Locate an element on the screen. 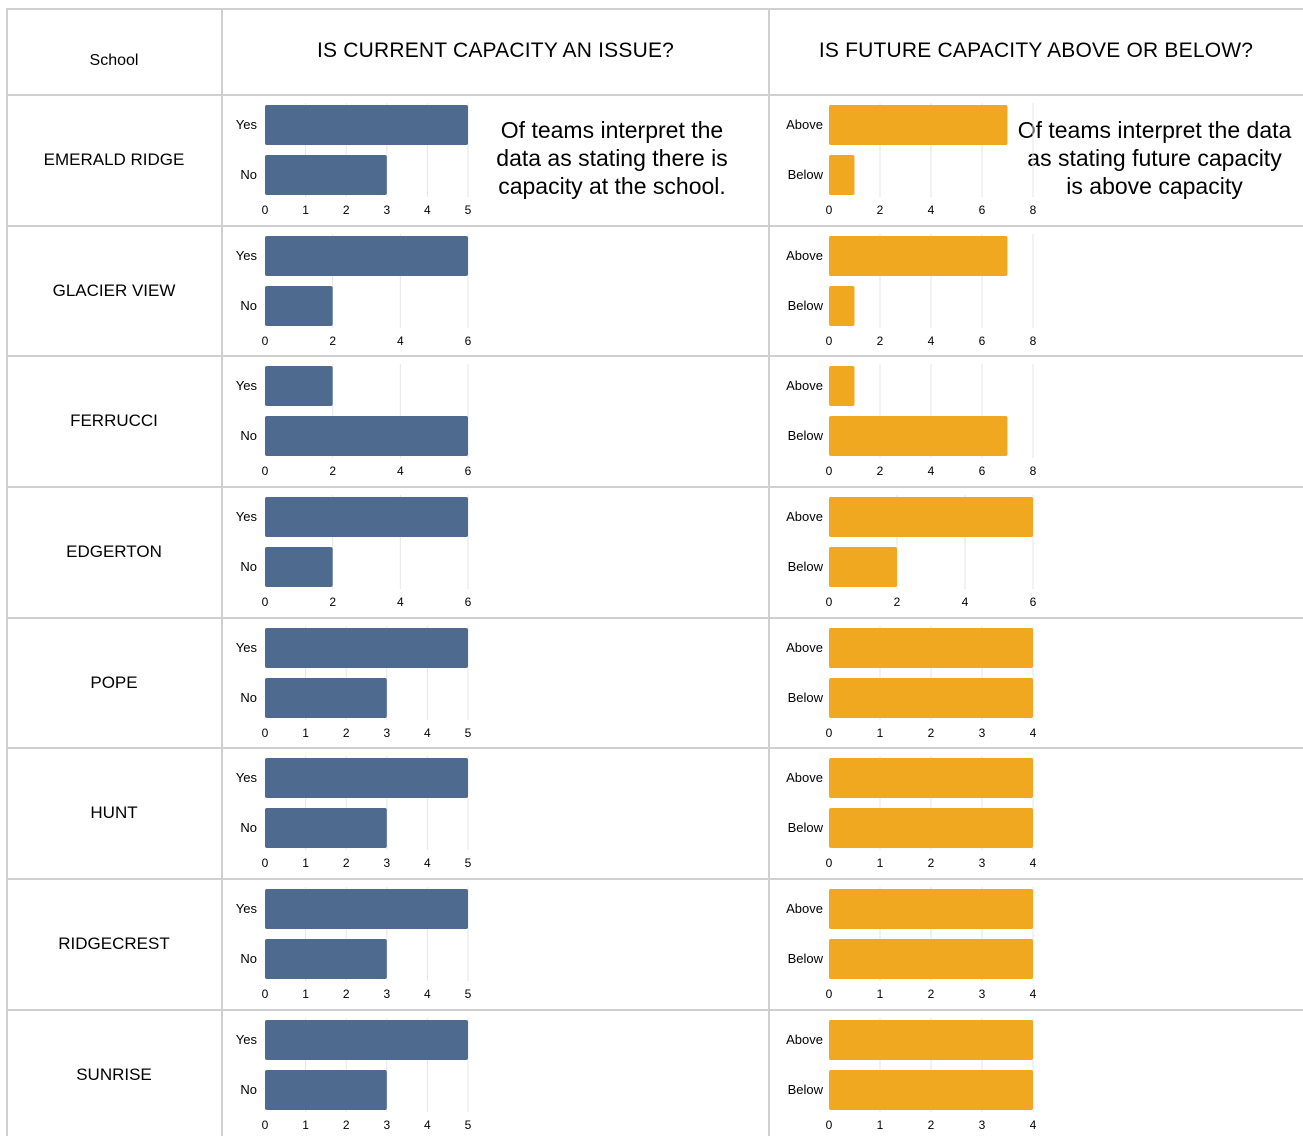 This screenshot has width=1303, height=1140. future-capacity-header: IS FUTURE CAPACITY ABOVE OR BELOW? is located at coordinates (1036, 50).